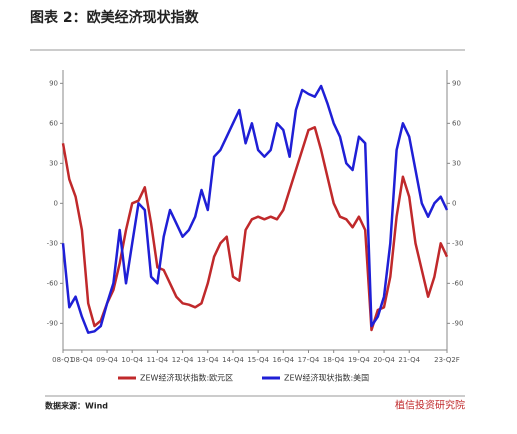 Image resolution: width=517 pixels, height=434 pixels. What do you see at coordinates (53, 123) in the screenshot?
I see `y-tick-label: 60` at bounding box center [53, 123].